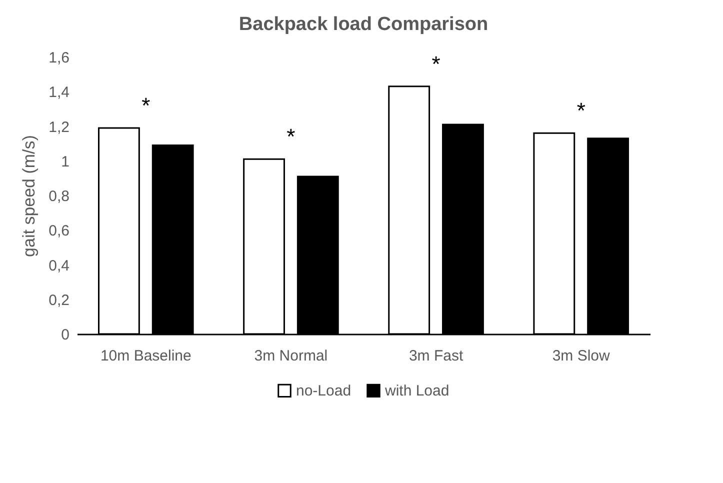 This screenshot has height=483, width=723. What do you see at coordinates (59, 196) in the screenshot?
I see `y-tick-label: 0,8` at bounding box center [59, 196].